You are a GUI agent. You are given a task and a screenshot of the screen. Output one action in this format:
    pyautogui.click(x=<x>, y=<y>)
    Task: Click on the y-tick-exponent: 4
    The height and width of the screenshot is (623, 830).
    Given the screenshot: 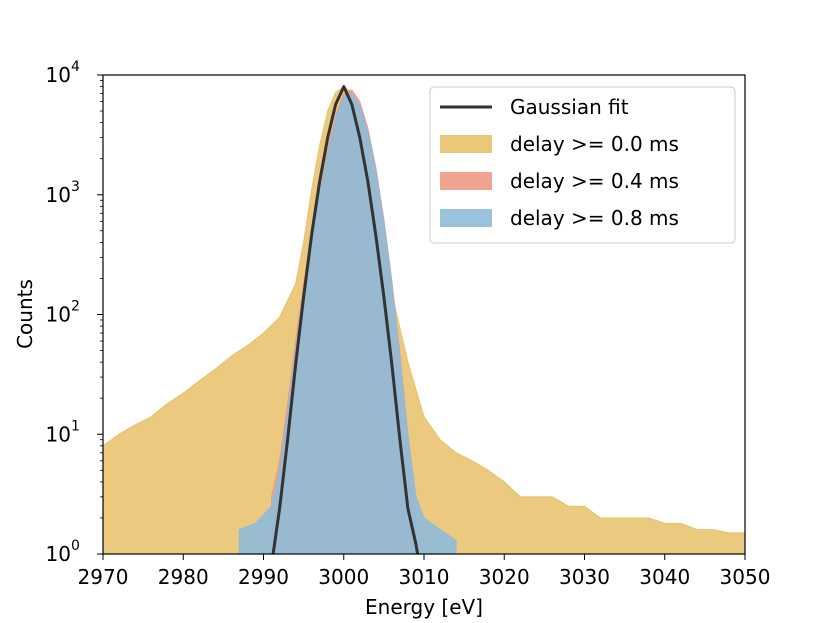 What is the action you would take?
    pyautogui.click(x=75, y=67)
    